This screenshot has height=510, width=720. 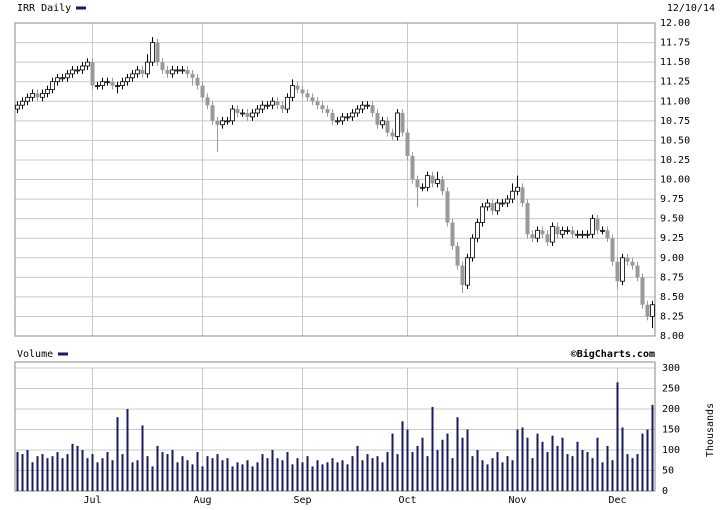 I want to click on y-tick-label: 12.00, so click(x=675, y=23).